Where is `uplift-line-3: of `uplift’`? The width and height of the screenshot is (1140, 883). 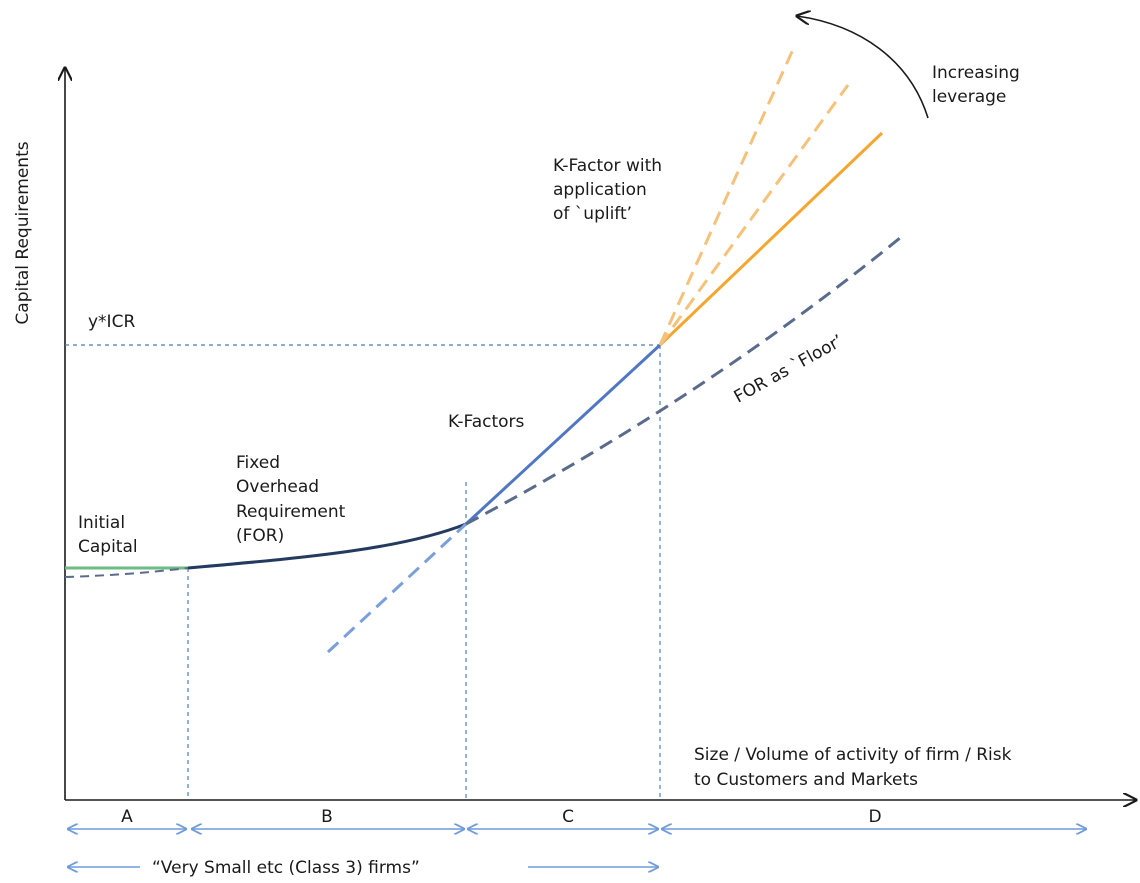 uplift-line-3: of `uplift’ is located at coordinates (592, 214).